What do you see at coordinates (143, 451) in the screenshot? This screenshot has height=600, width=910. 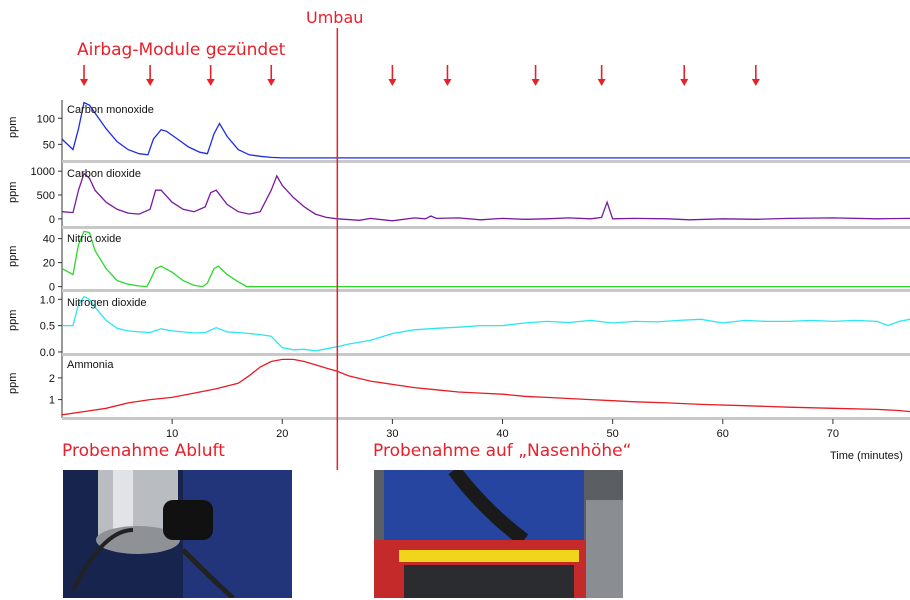 I see `abluft-sampling-label: Probenahme Abluft` at bounding box center [143, 451].